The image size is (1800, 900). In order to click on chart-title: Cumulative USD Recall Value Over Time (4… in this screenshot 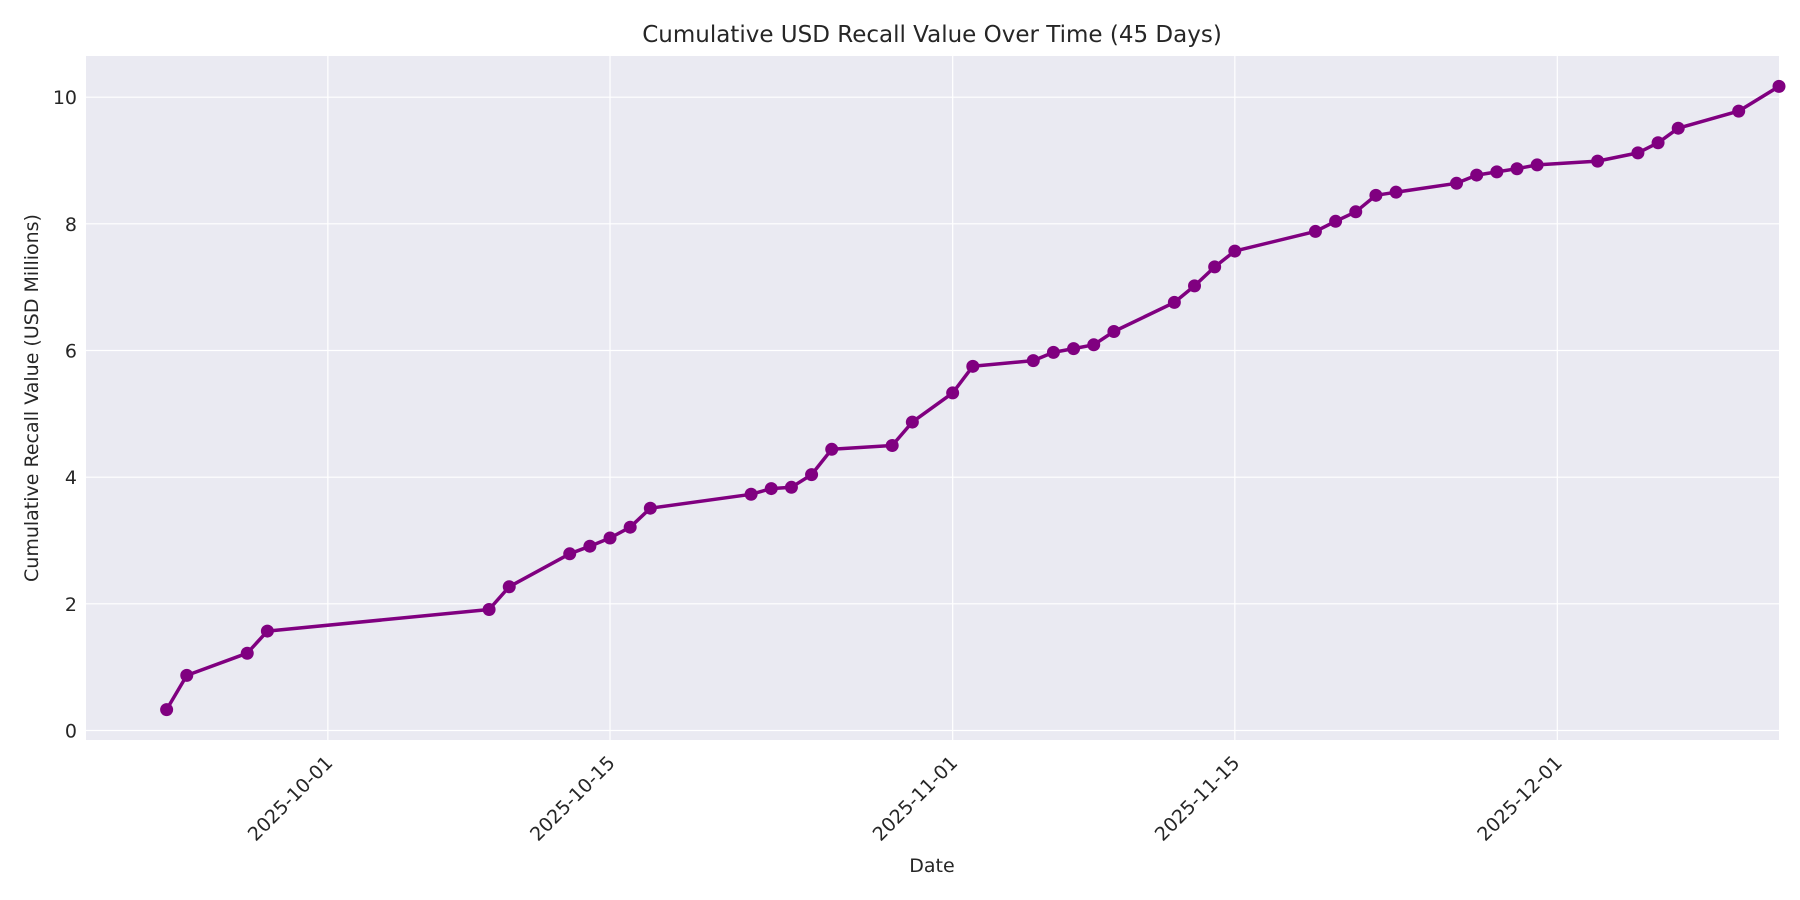, I will do `click(932, 35)`.